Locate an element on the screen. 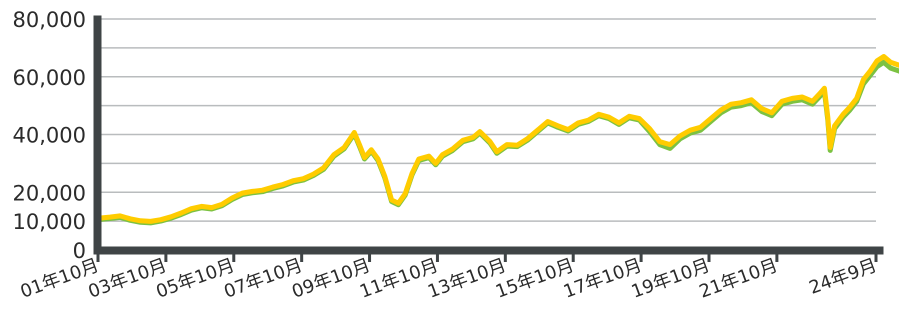 Image resolution: width=899 pixels, height=329 pixels. x-axis-line is located at coordinates (488, 250).